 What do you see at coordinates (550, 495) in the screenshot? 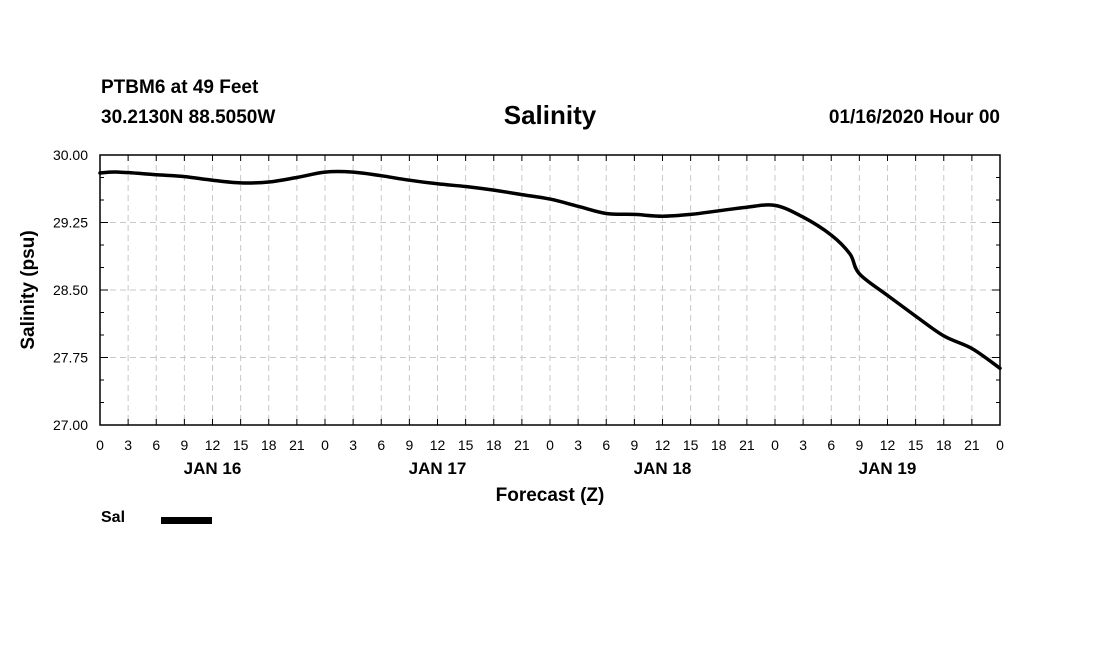
I see `x-axis-label: Forecast (Z)` at bounding box center [550, 495].